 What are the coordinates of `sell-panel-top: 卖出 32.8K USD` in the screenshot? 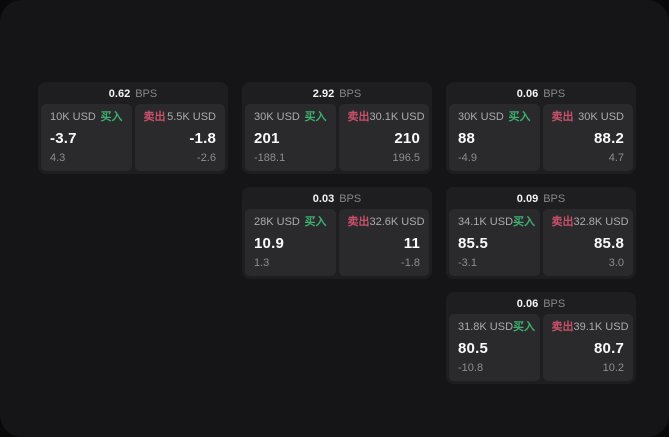 It's located at (590, 222).